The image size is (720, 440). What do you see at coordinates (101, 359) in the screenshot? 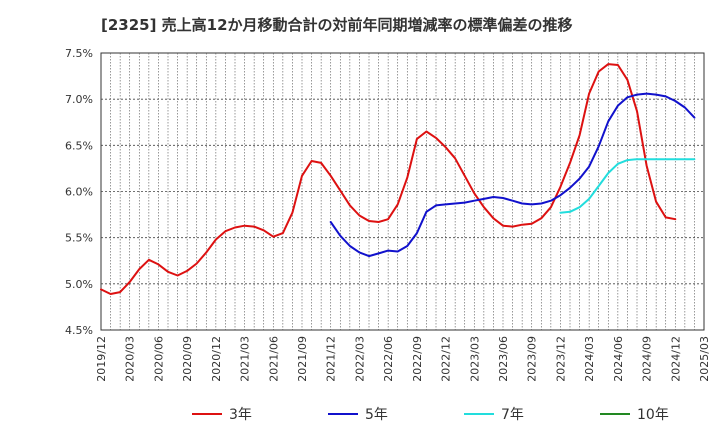
I see `x-tick-label: 2019/12` at bounding box center [101, 359].